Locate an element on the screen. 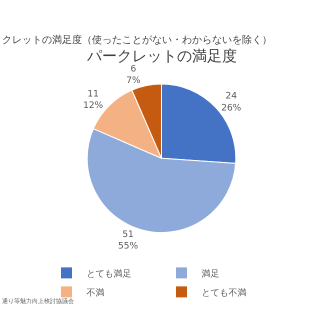  data-label: 51 55% is located at coordinates (128, 241).